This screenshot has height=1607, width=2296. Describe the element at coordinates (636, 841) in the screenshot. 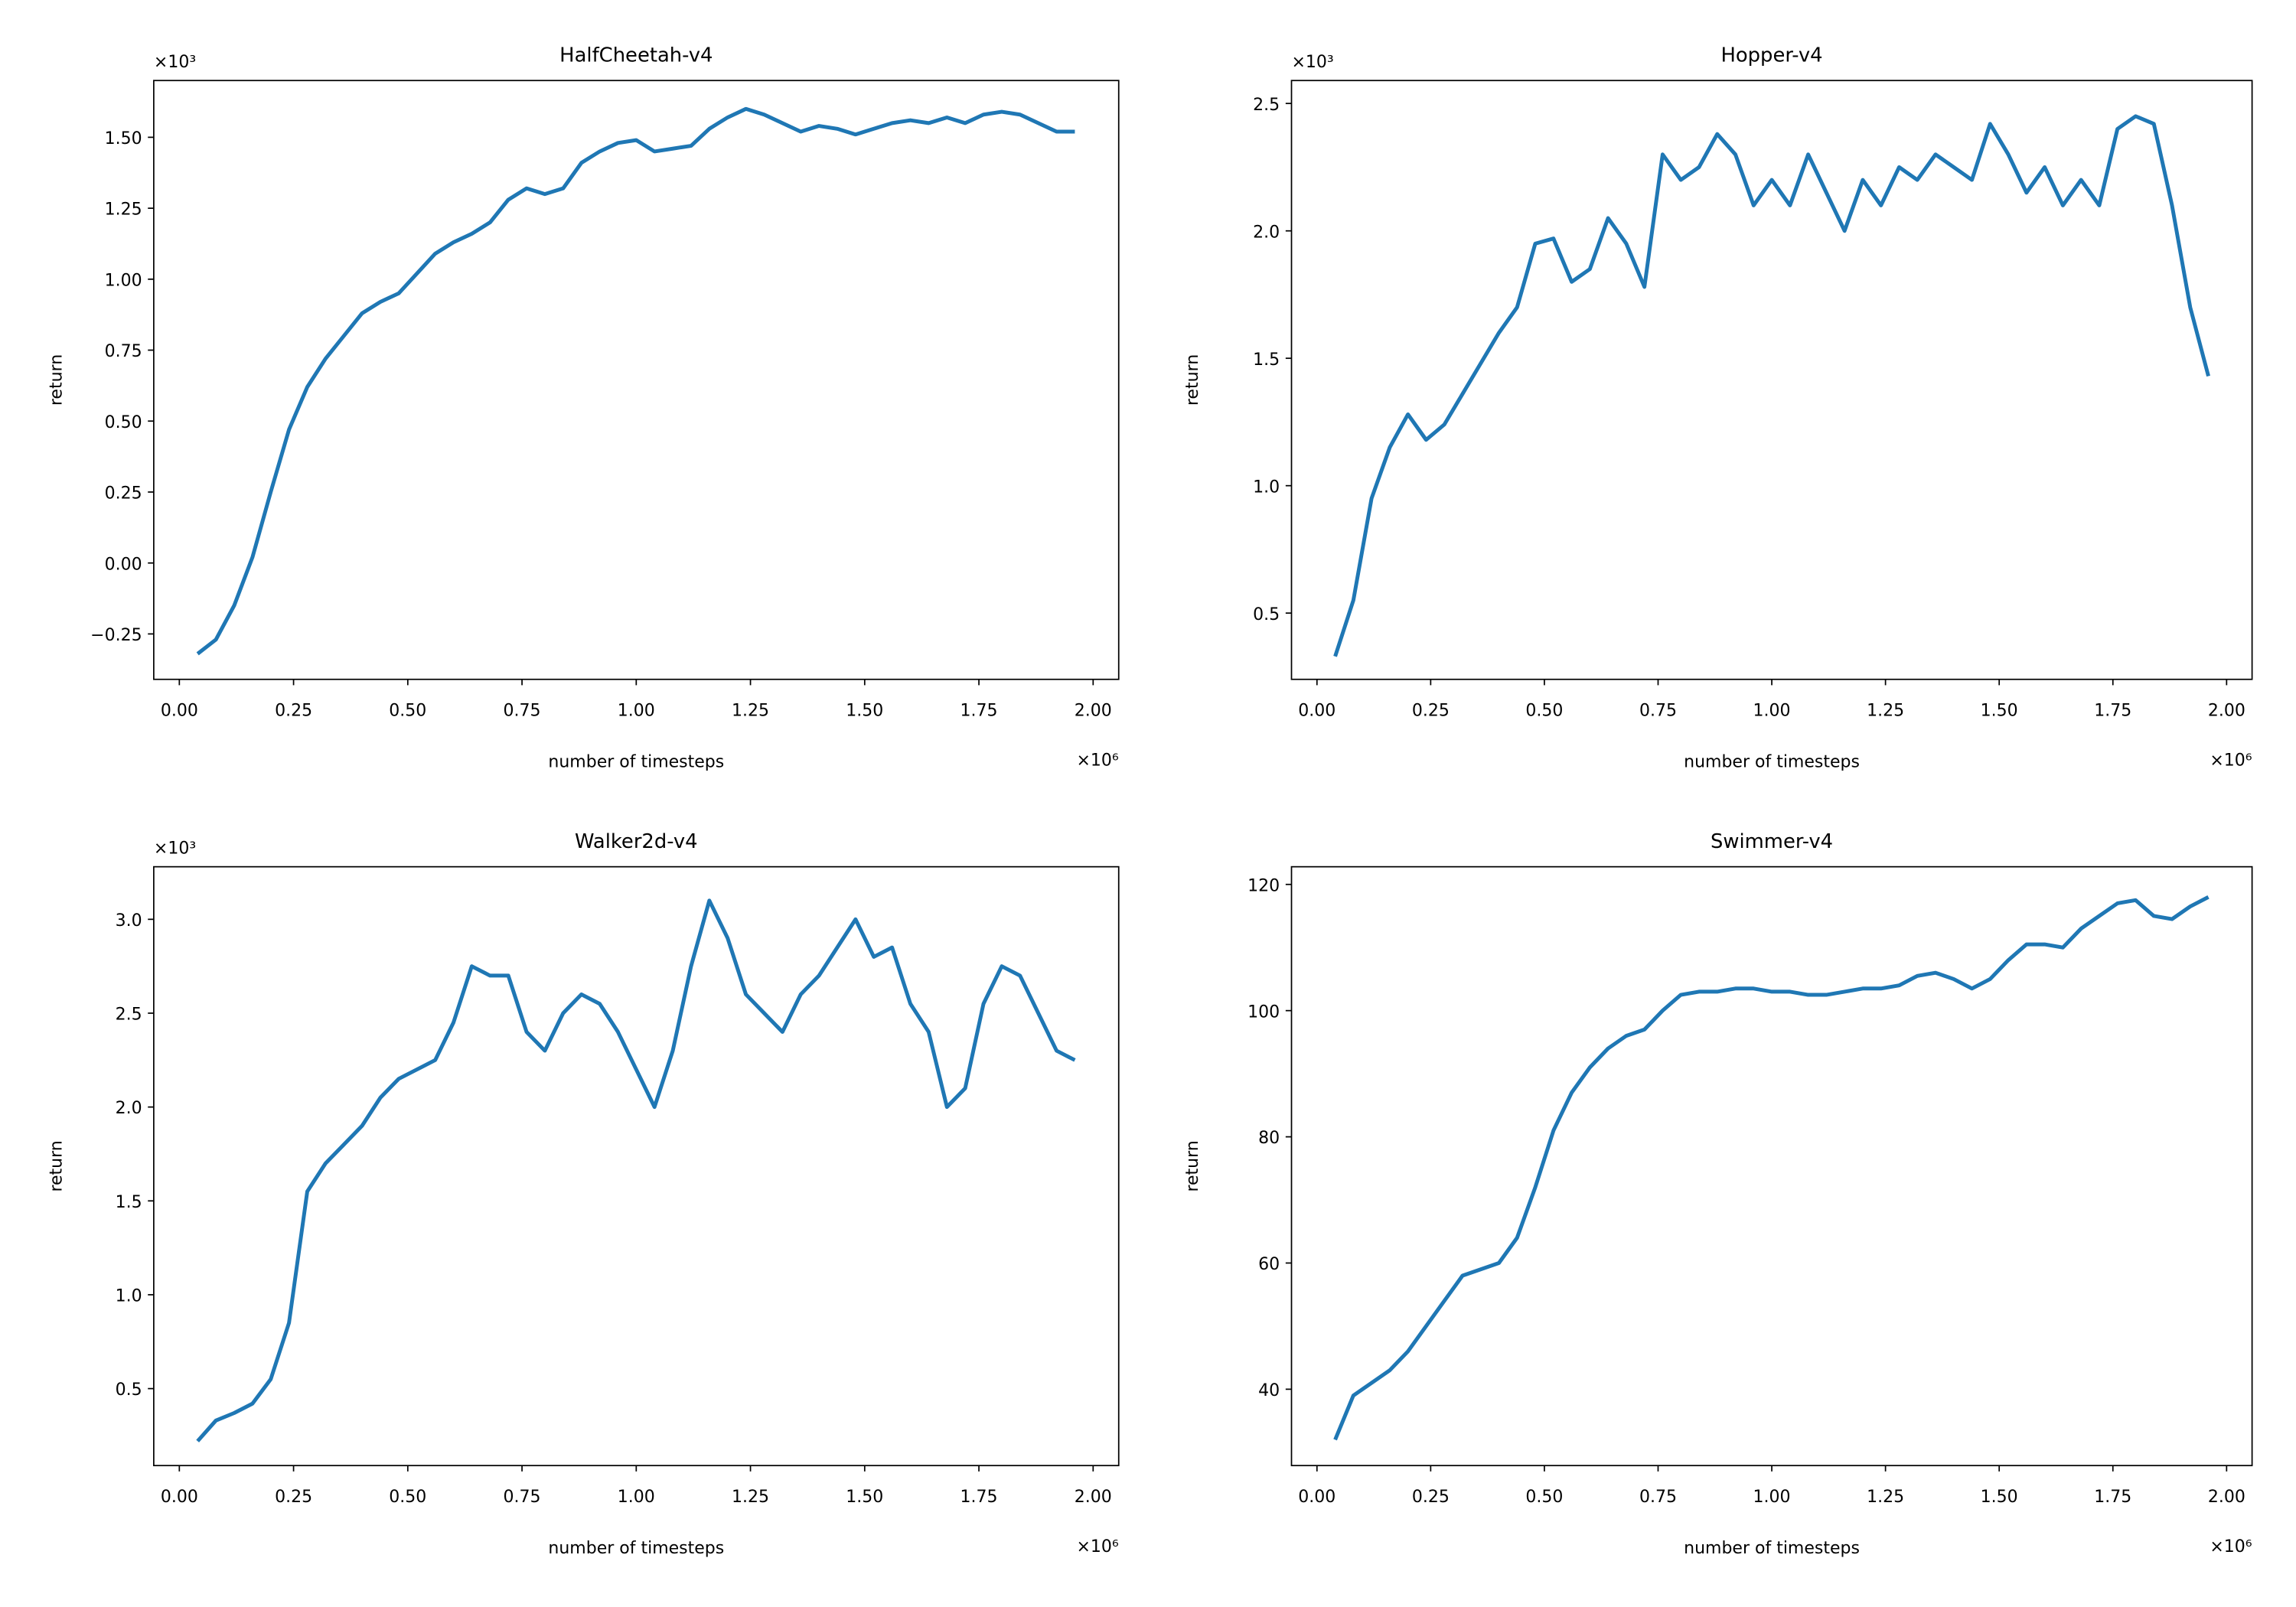

I see `chart-title: Walker2d-v4` at that location.